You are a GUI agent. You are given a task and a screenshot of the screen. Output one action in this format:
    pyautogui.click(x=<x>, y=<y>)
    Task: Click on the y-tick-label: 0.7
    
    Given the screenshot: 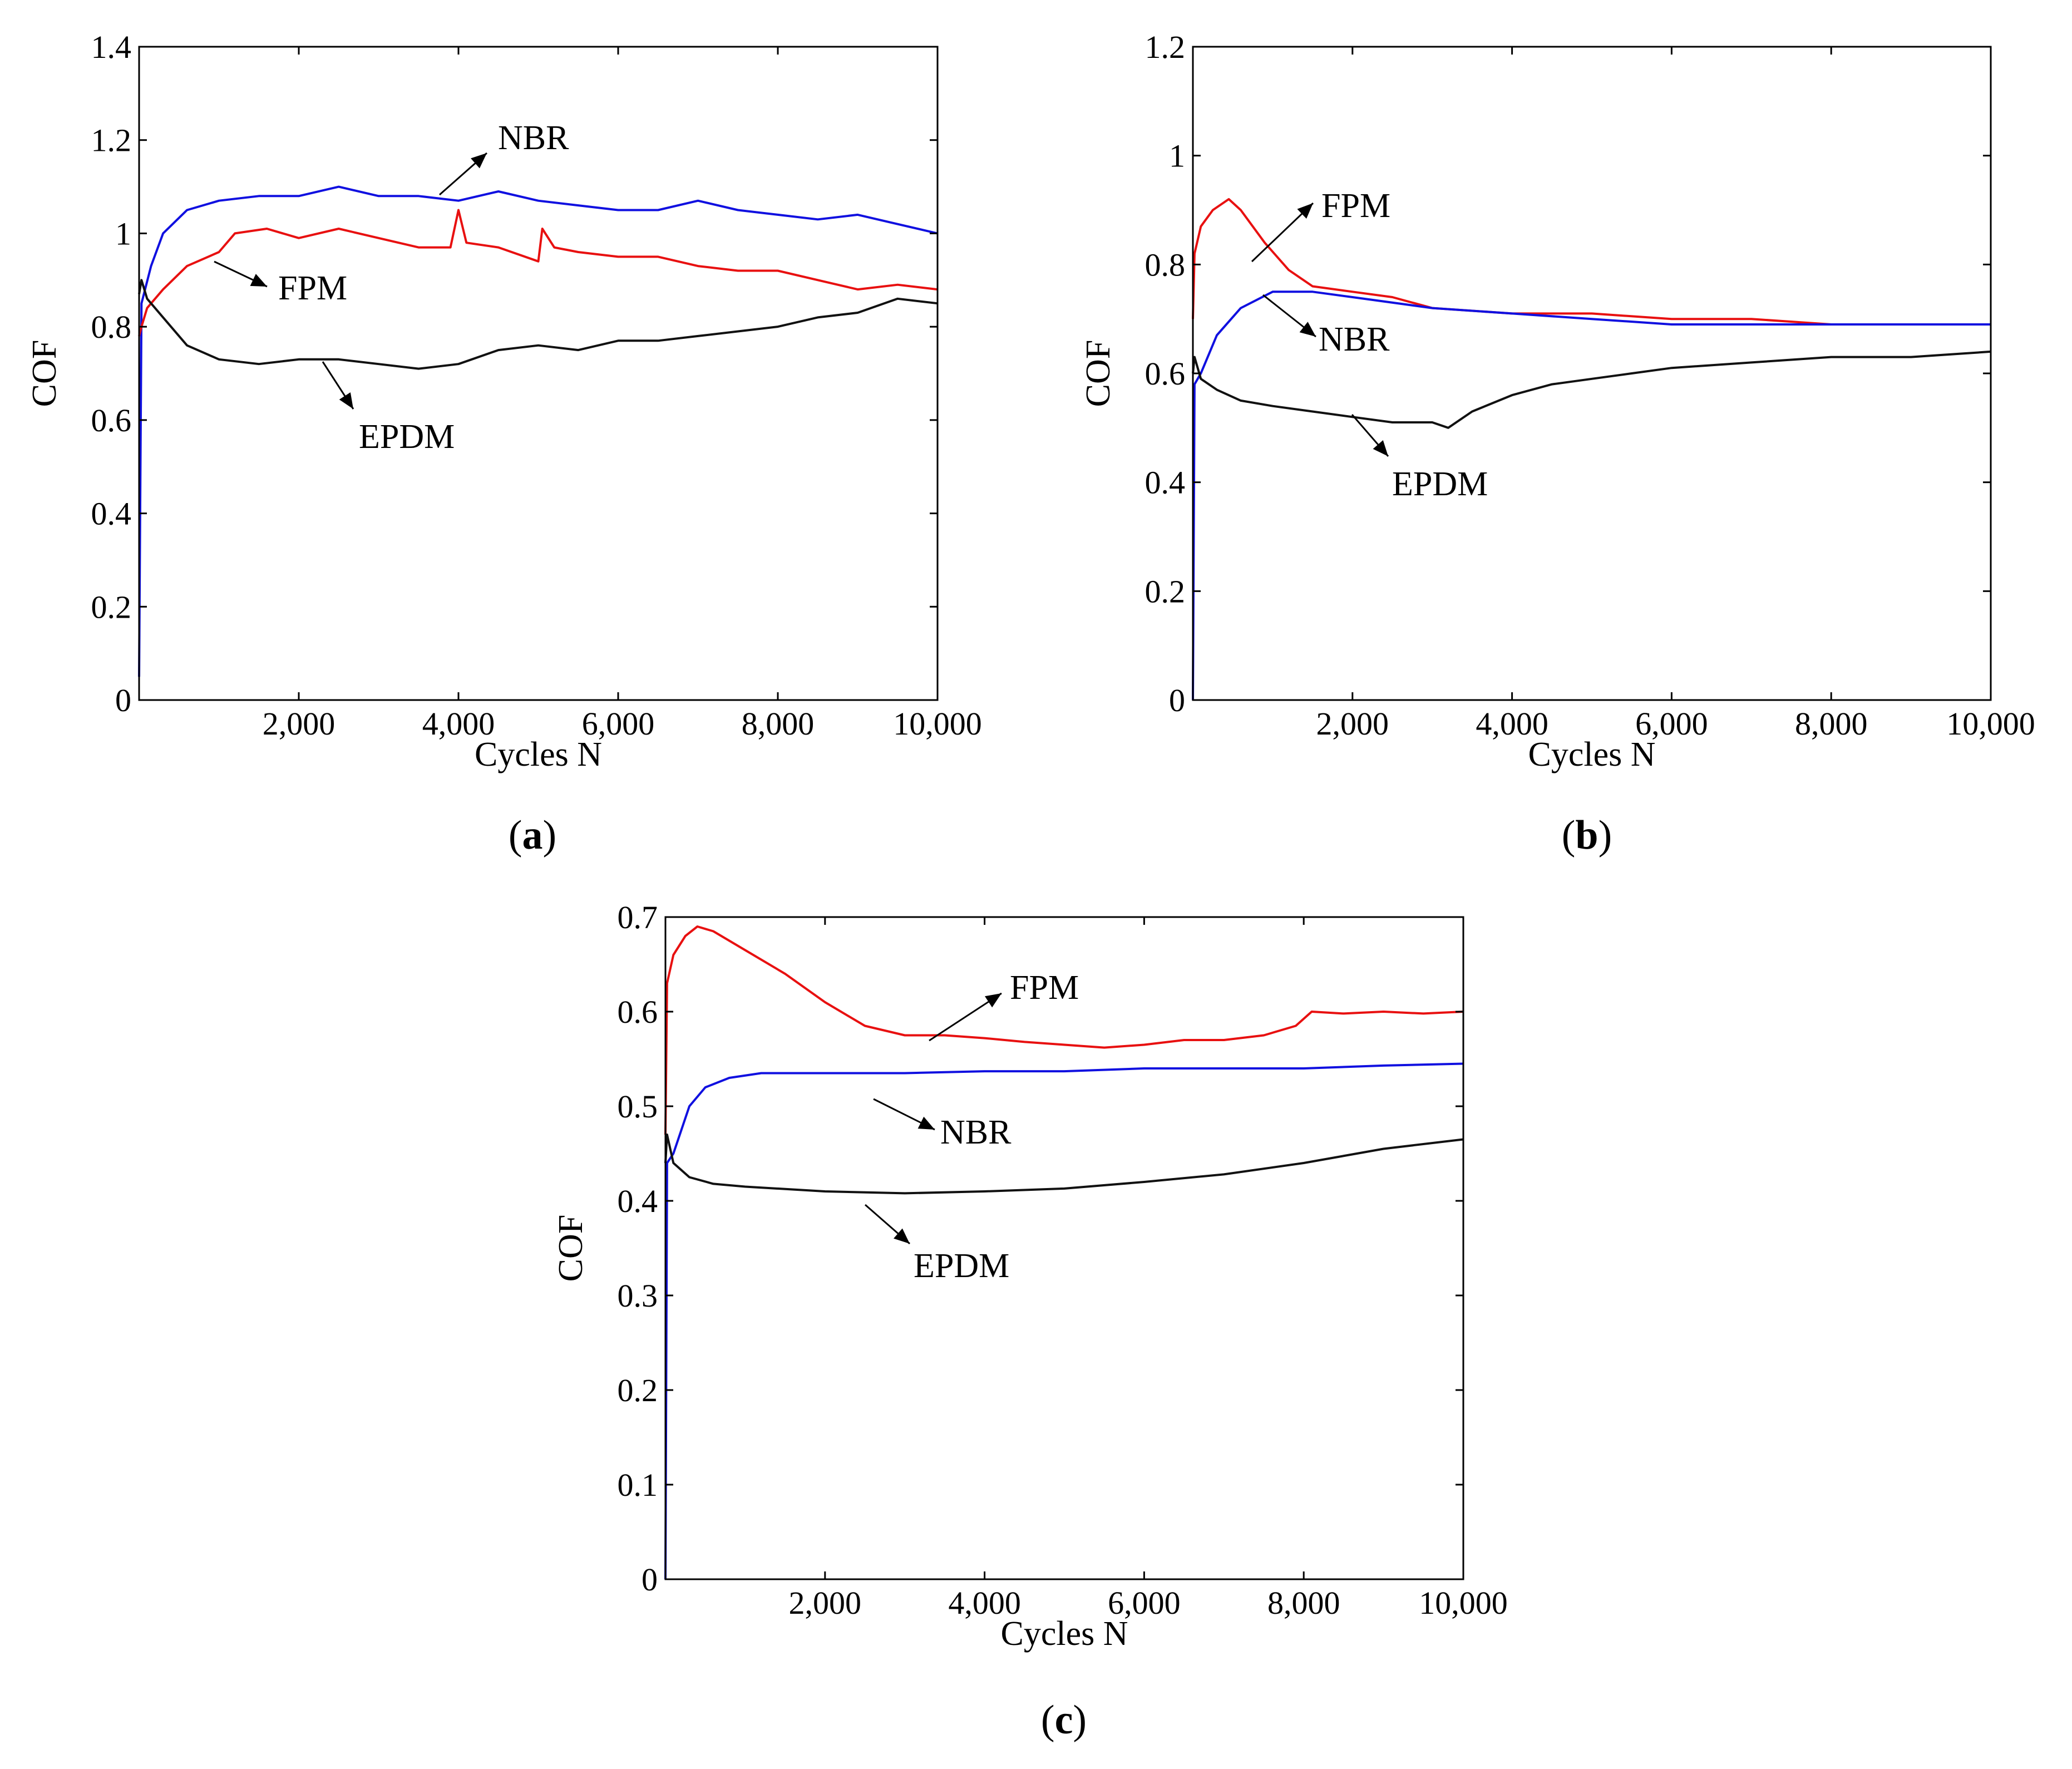 What is the action you would take?
    pyautogui.click(x=638, y=917)
    